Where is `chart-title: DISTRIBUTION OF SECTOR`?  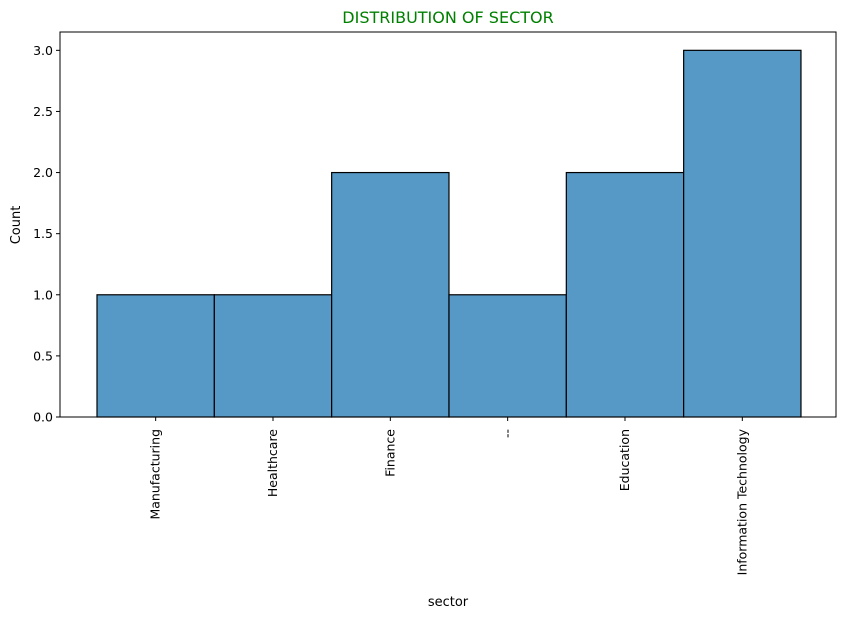 chart-title: DISTRIBUTION OF SECTOR is located at coordinates (447, 17).